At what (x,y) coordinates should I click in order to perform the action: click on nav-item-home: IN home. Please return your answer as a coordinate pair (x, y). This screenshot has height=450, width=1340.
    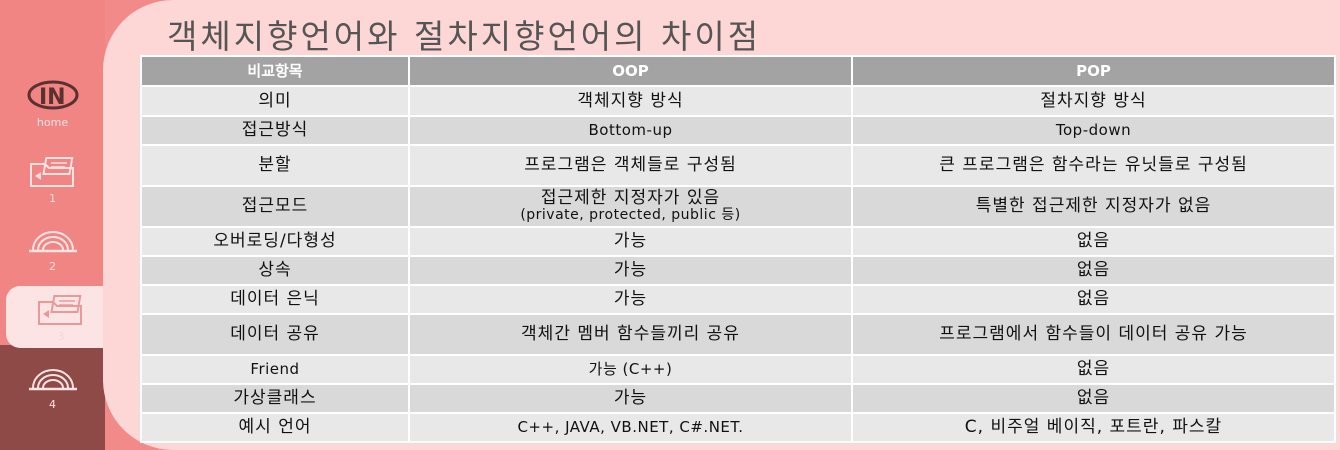
    Looking at the image, I should click on (52, 103).